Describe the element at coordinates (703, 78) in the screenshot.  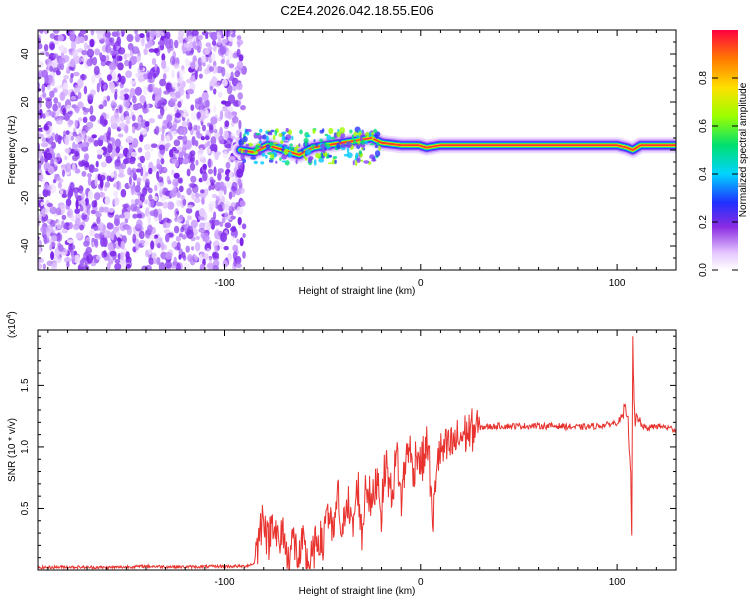
I see `colorbar-tick-label: 0.8` at that location.